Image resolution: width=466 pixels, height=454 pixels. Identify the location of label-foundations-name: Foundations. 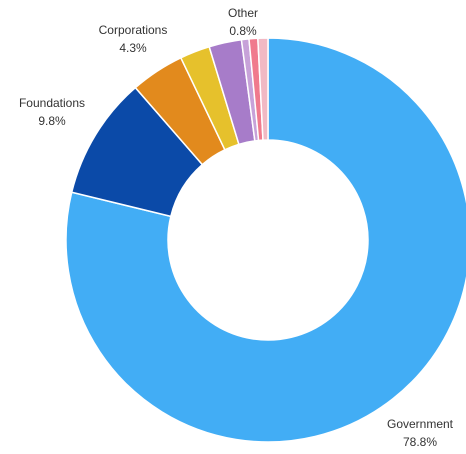
(52, 103).